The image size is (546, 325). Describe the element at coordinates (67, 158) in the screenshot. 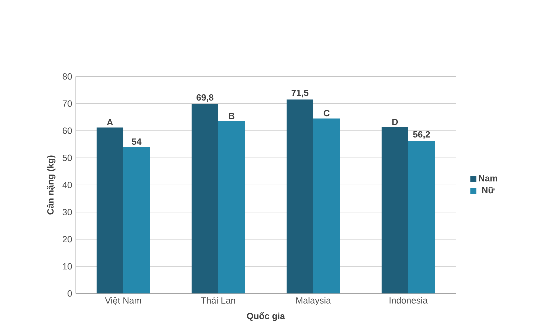

I see `y-tick-label: 50` at that location.